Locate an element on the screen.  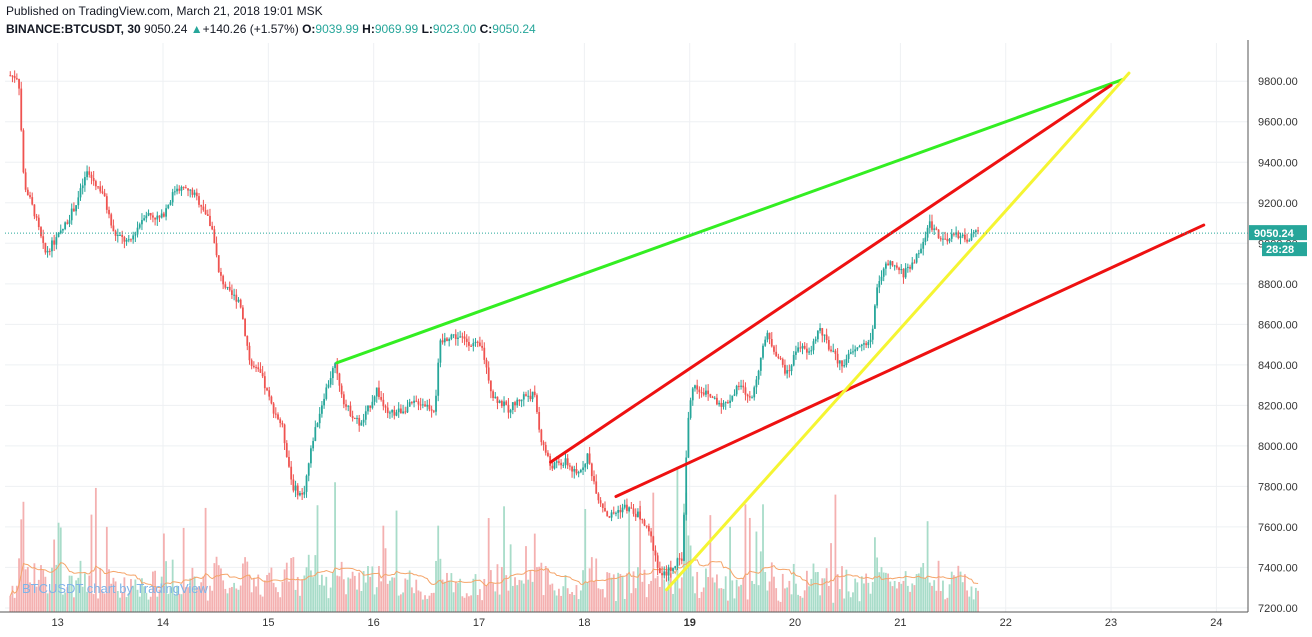
tradingview-watermark: BTCUSDT chart by TradingView is located at coordinates (115, 588).